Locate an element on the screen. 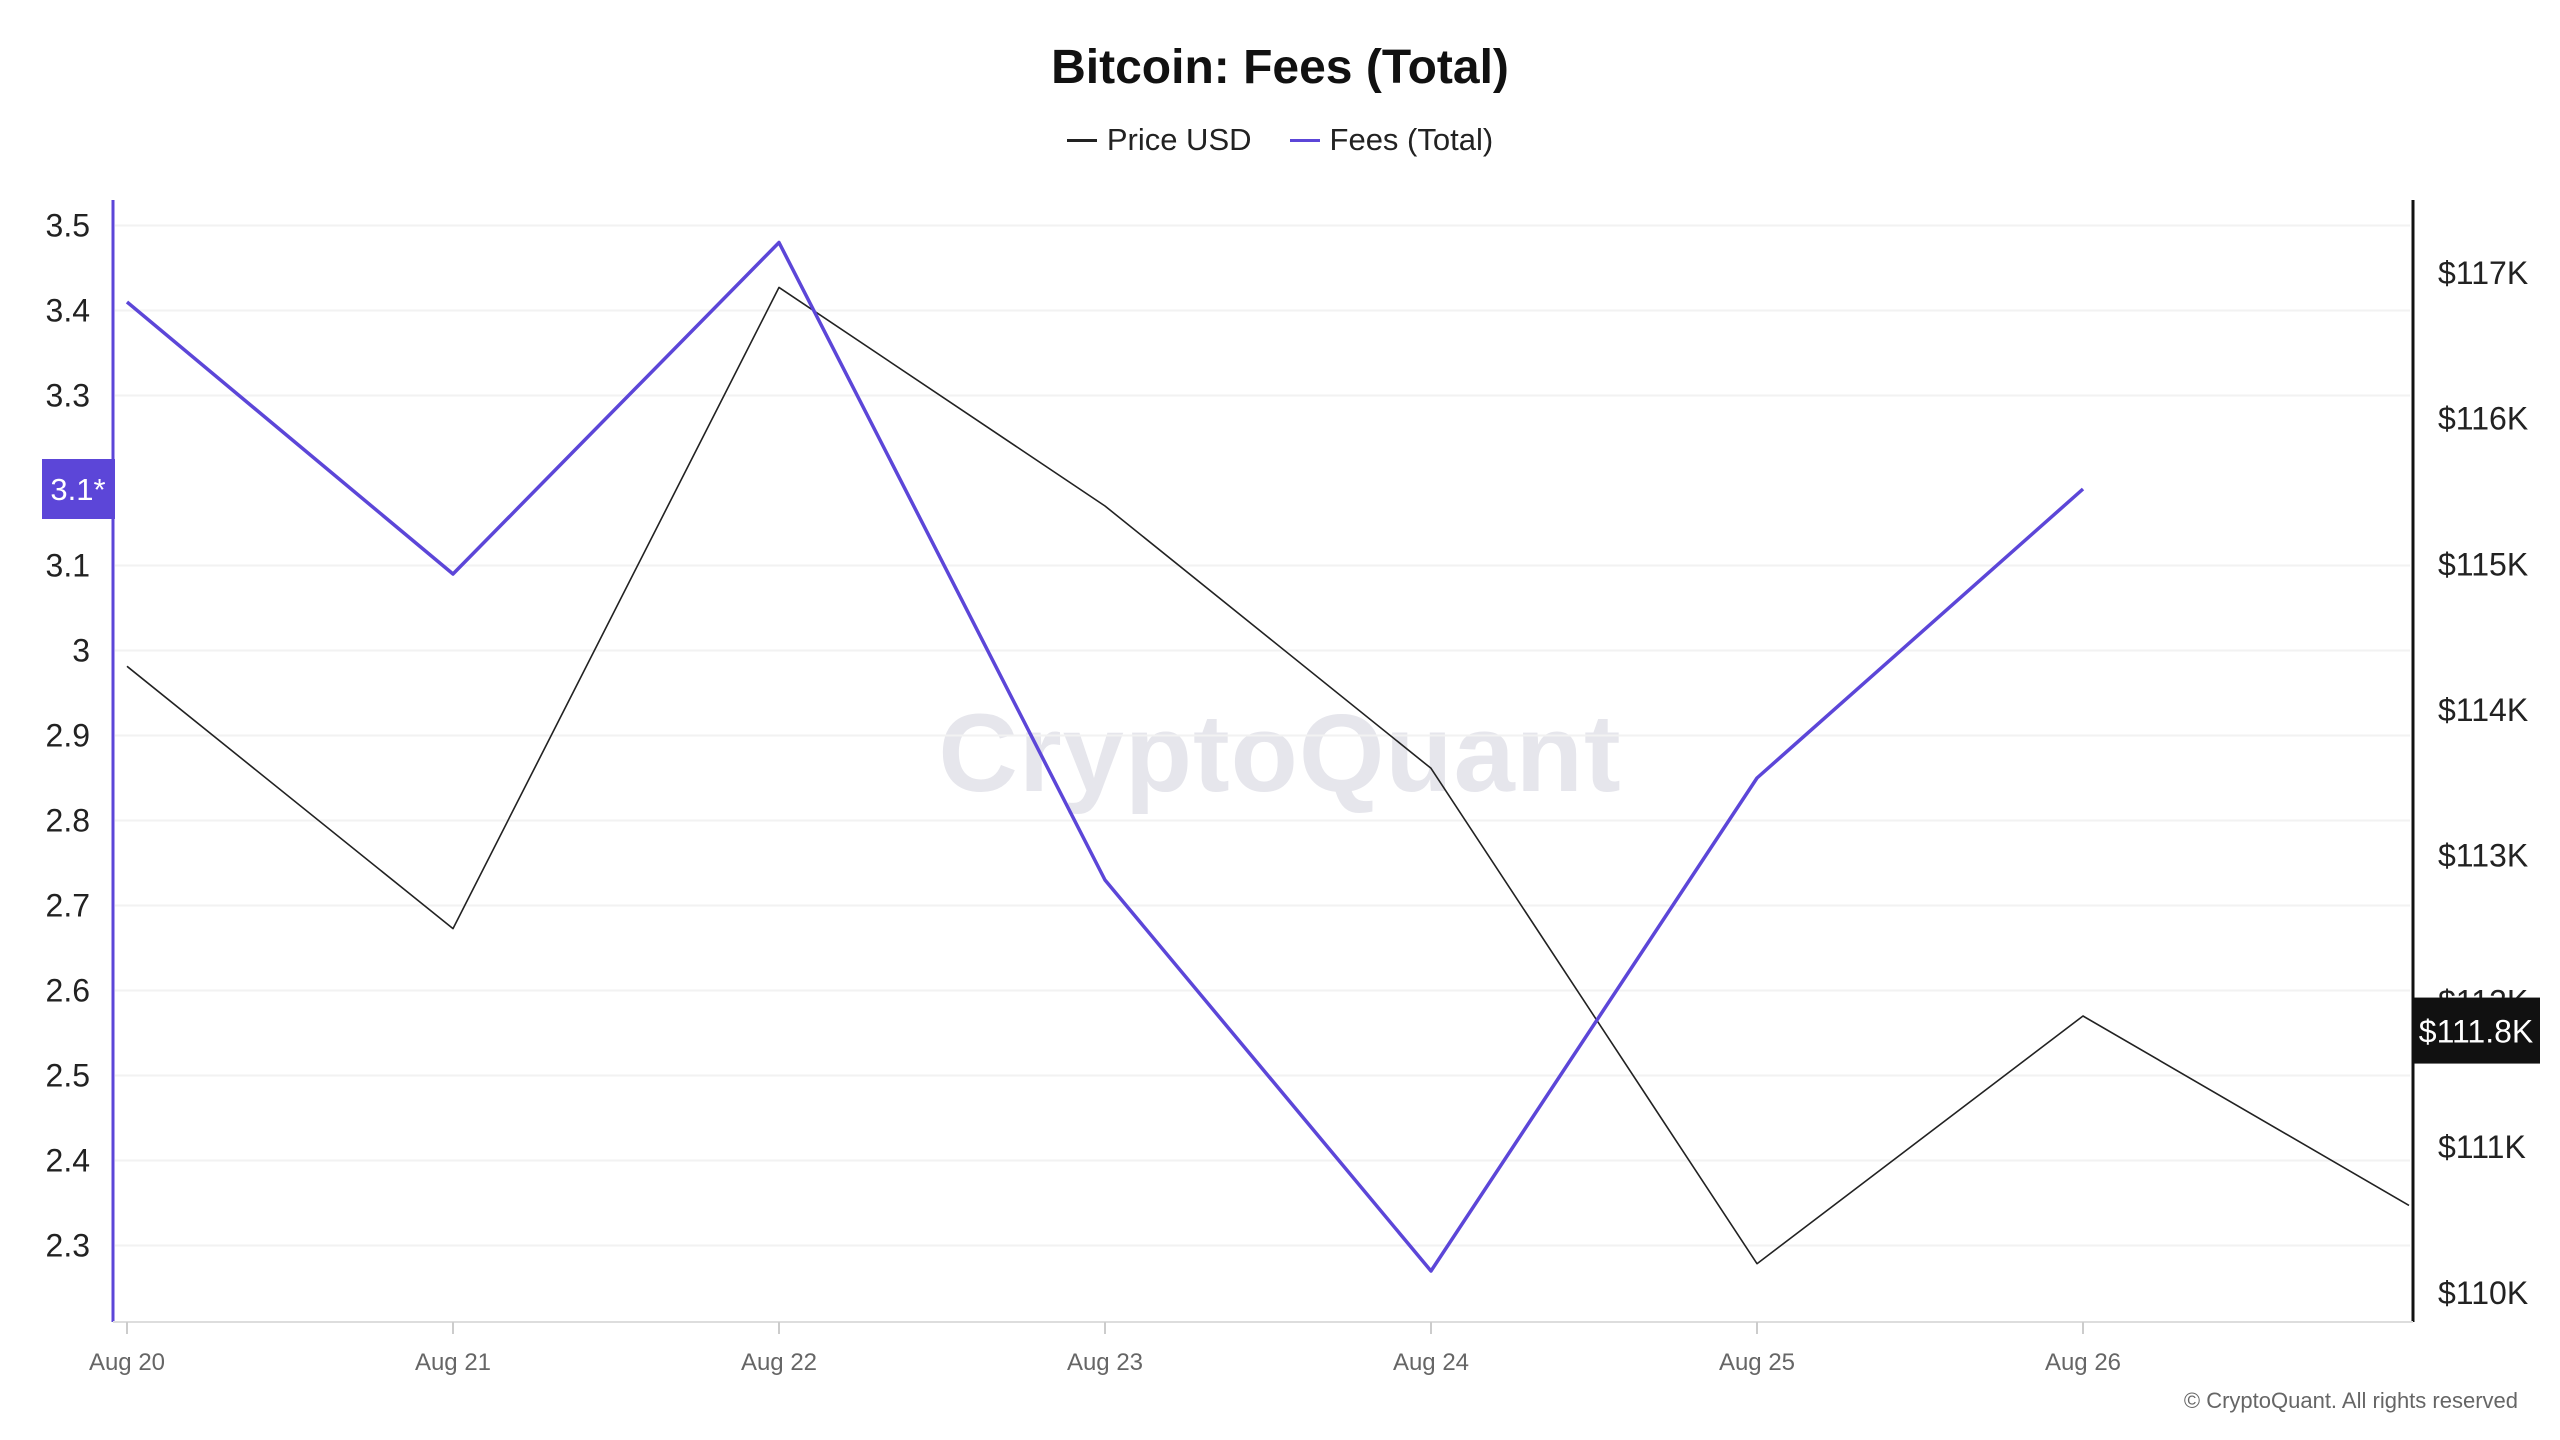 Image resolution: width=2560 pixels, height=1440 pixels. x-tick-label: Aug 22 is located at coordinates (779, 1362).